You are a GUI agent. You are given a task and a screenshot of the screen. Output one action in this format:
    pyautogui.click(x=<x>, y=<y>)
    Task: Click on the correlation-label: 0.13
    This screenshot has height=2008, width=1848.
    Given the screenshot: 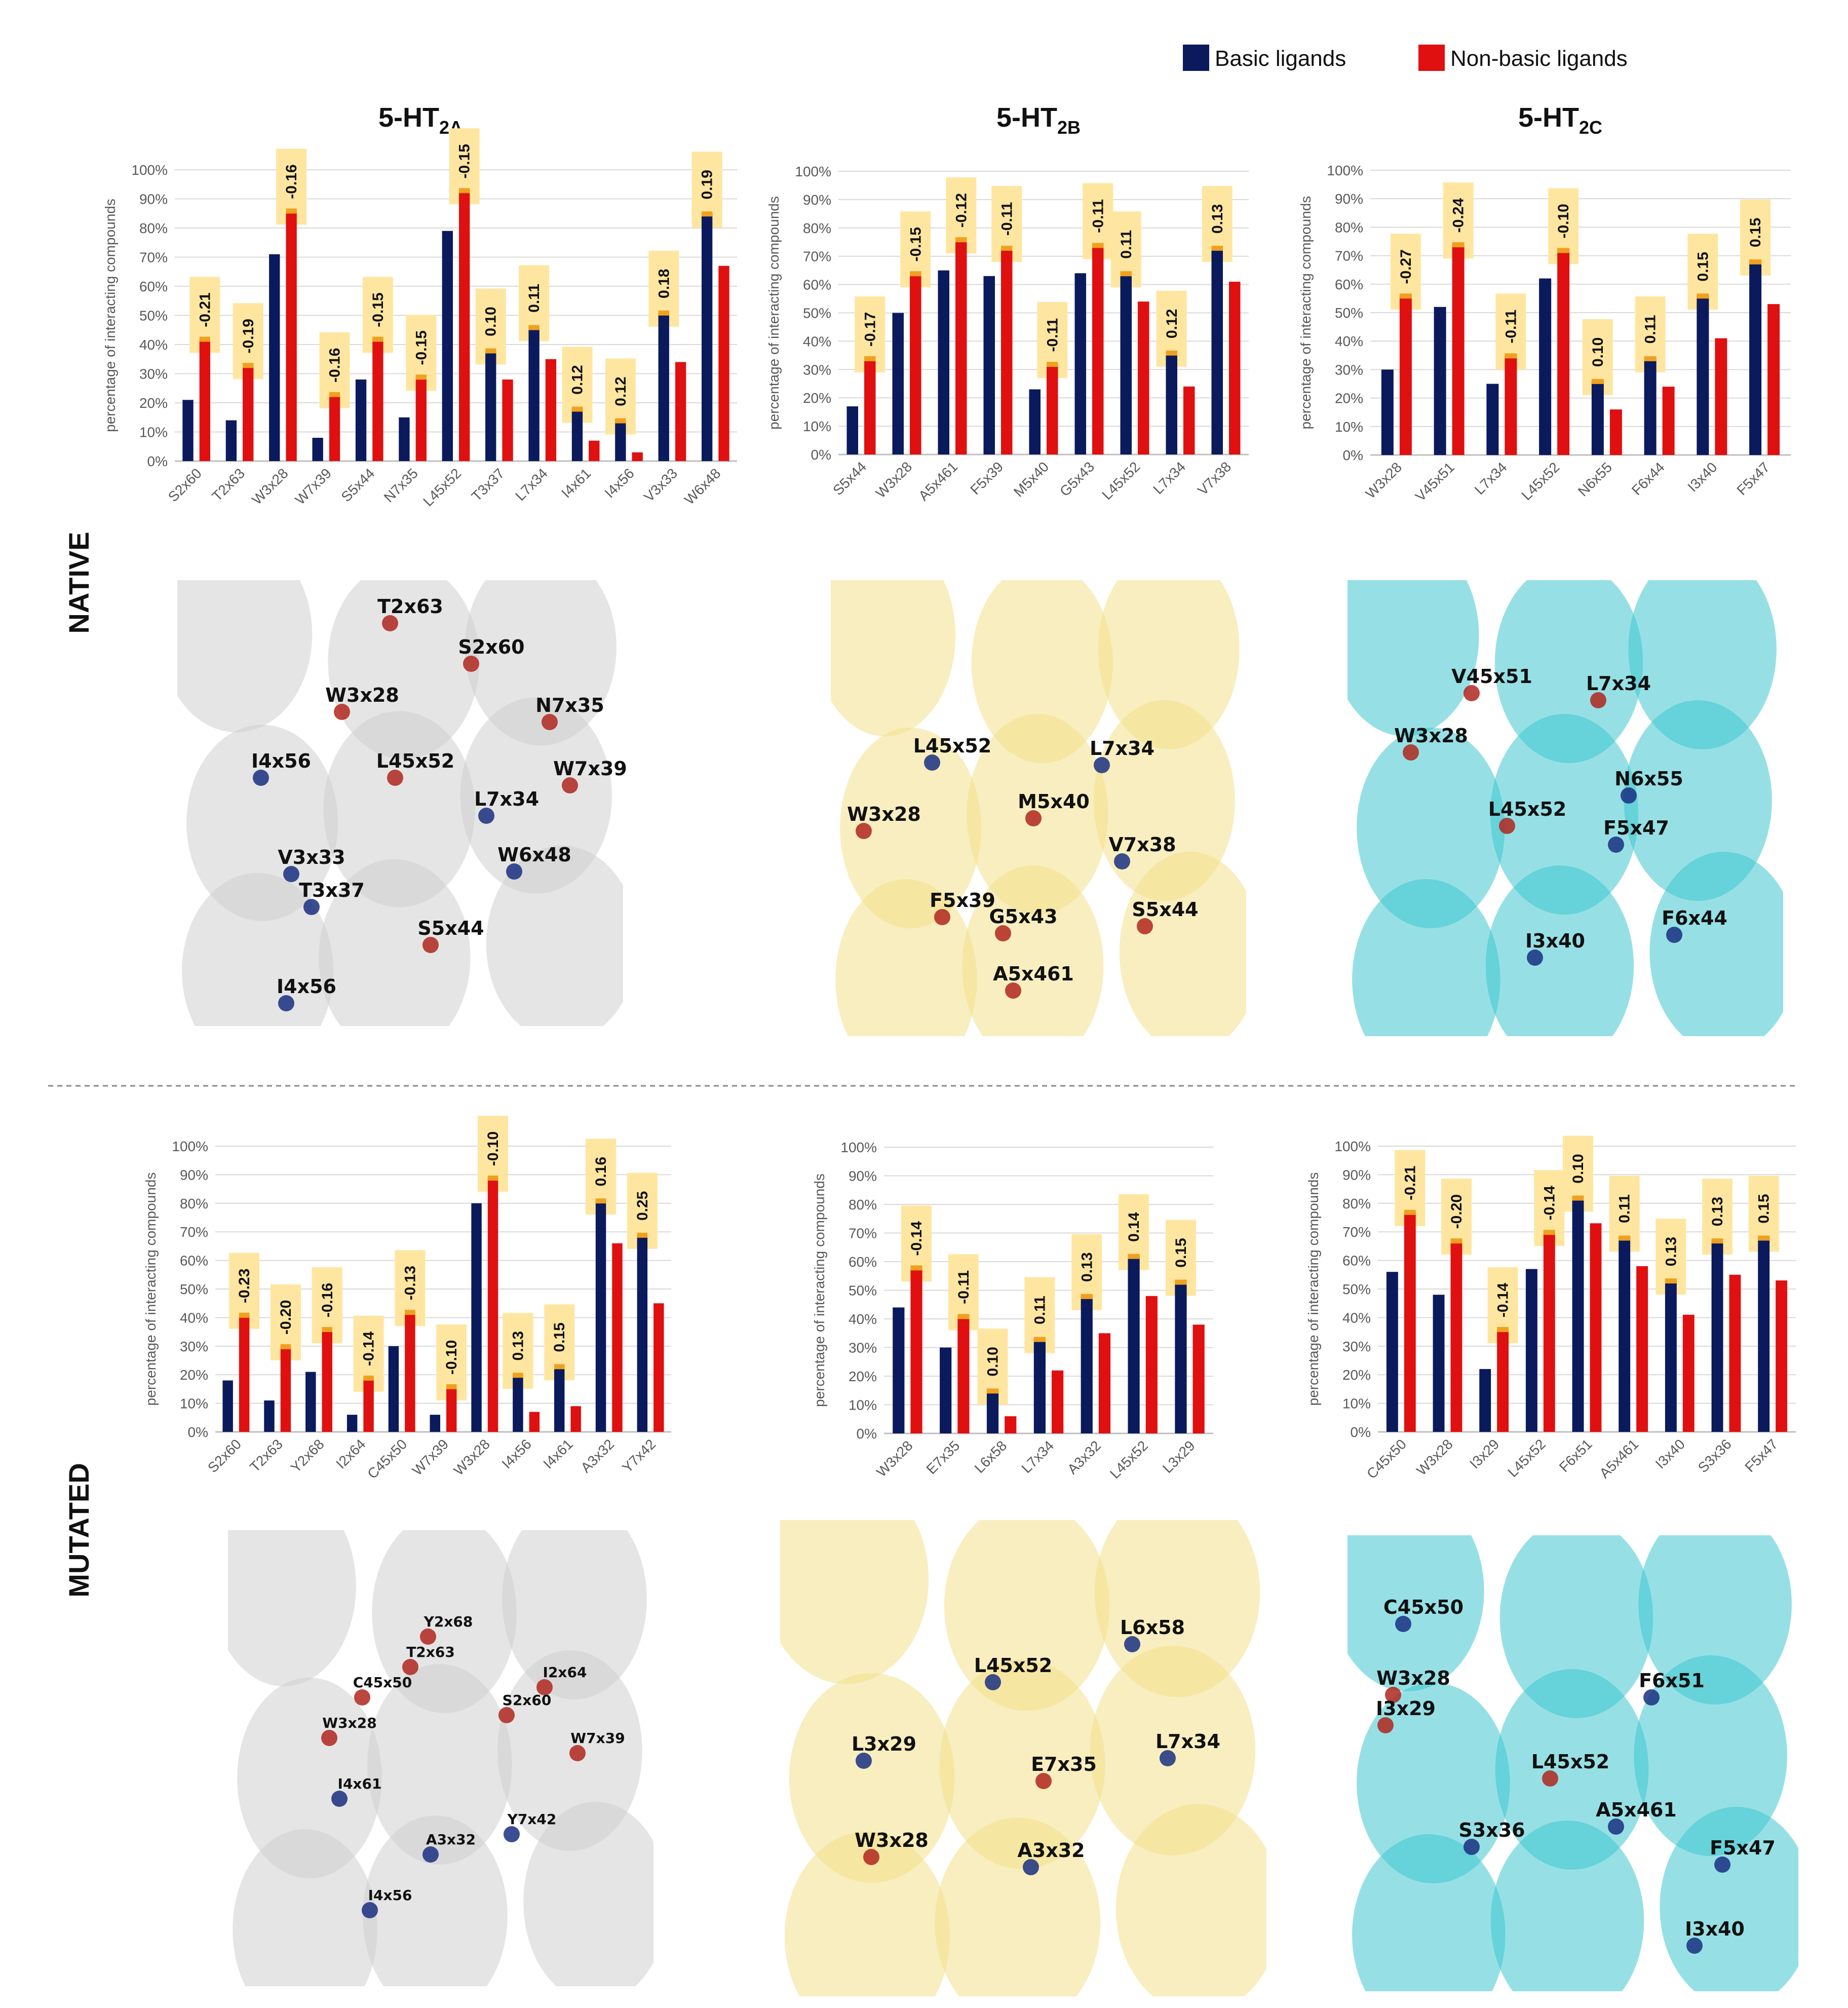 What is the action you would take?
    pyautogui.click(x=1671, y=1251)
    